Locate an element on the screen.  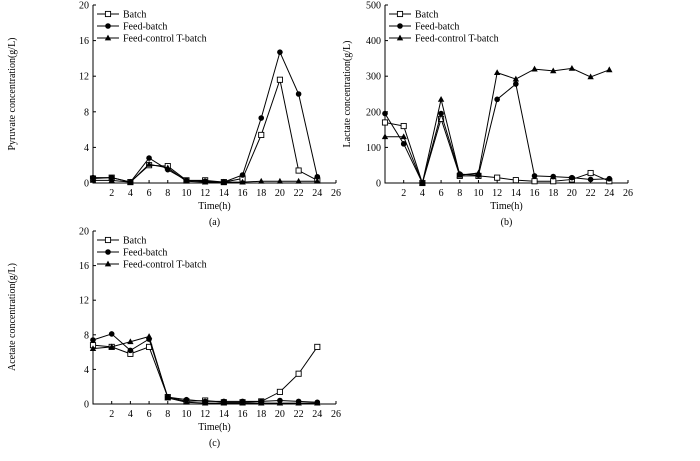
x-tick-label: 24 is located at coordinates (609, 193).